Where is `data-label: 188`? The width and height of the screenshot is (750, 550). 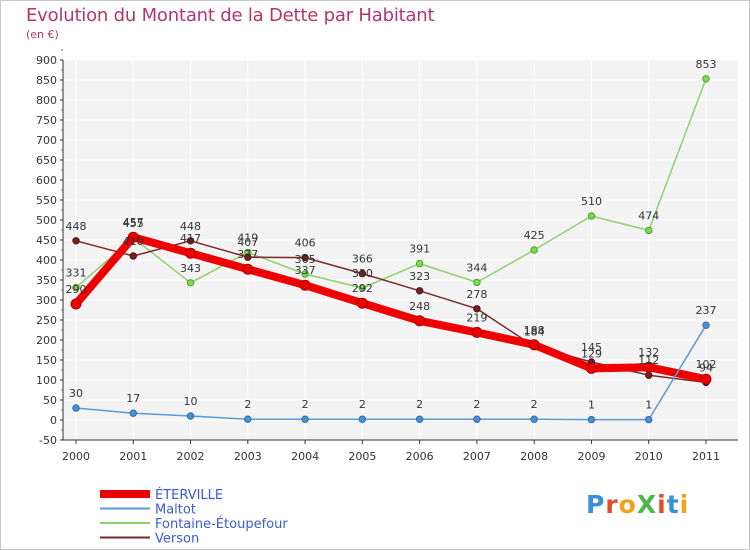
data-label: 188 is located at coordinates (534, 330).